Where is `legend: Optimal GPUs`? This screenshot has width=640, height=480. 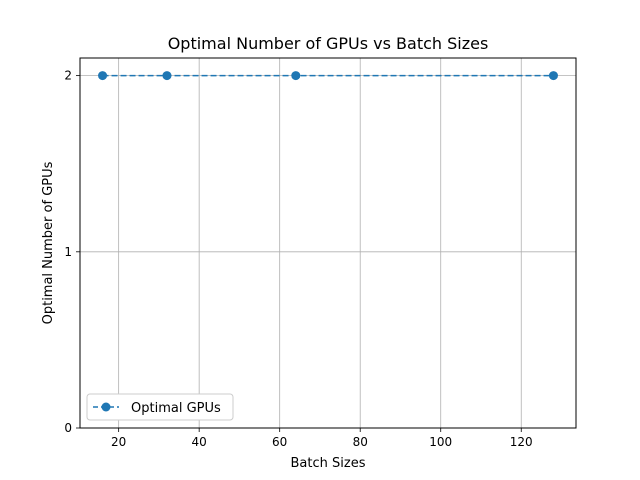
legend: Optimal GPUs is located at coordinates (160, 407).